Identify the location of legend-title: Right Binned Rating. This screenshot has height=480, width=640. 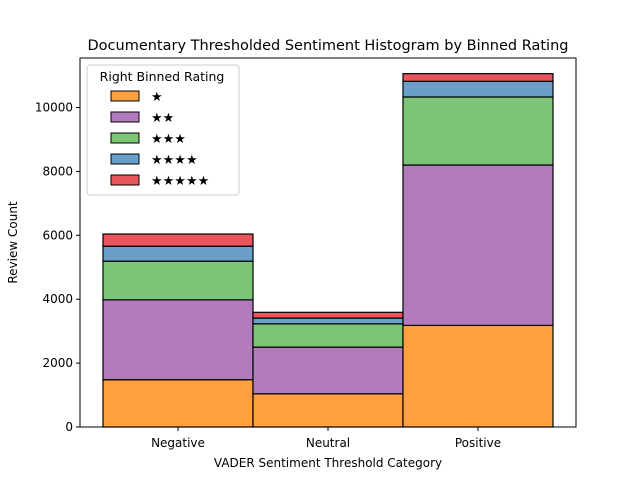
(162, 76).